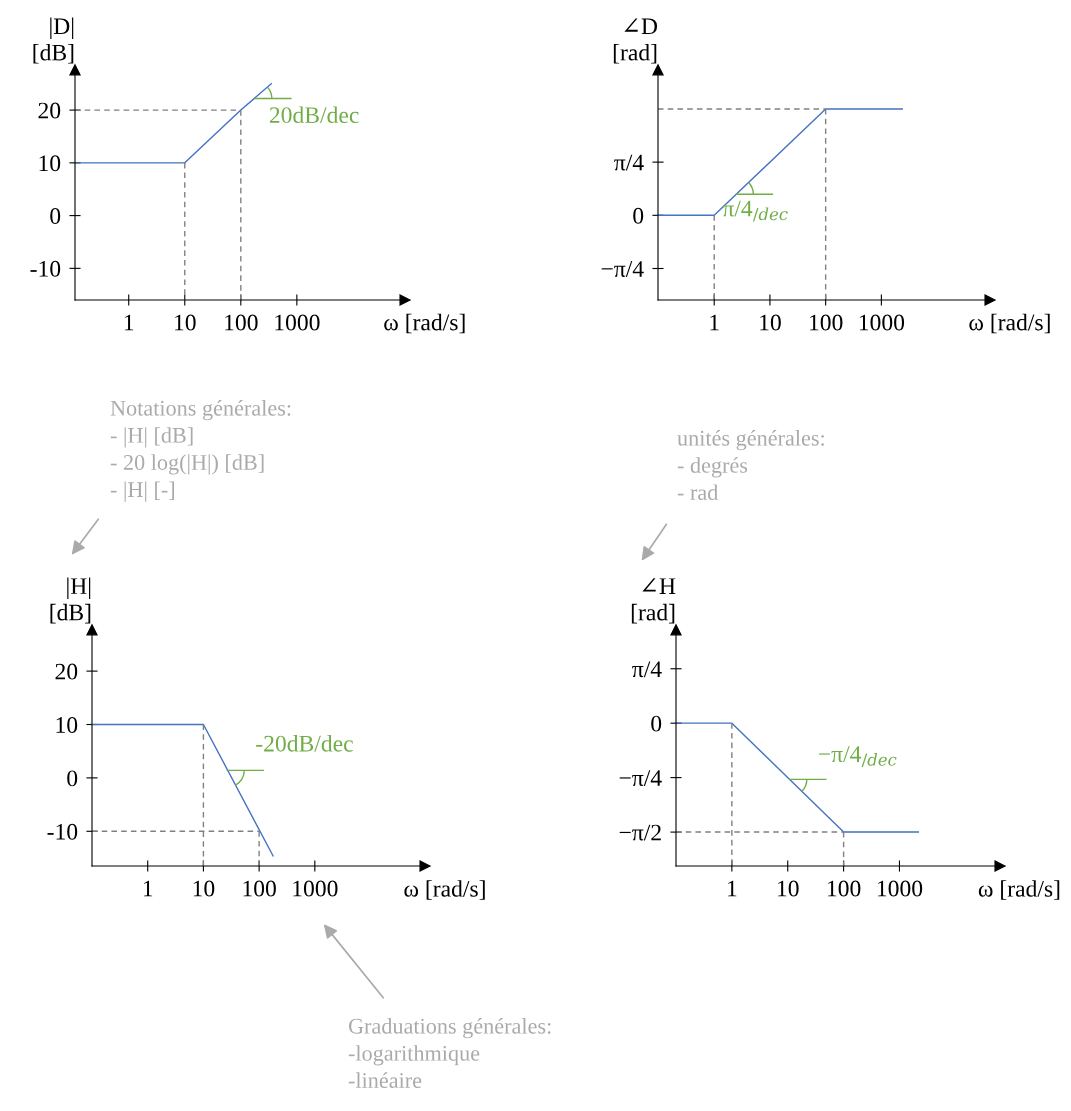 This screenshot has height=1111, width=1071. I want to click on y-axis-title: ∠D [rad], so click(635, 41).